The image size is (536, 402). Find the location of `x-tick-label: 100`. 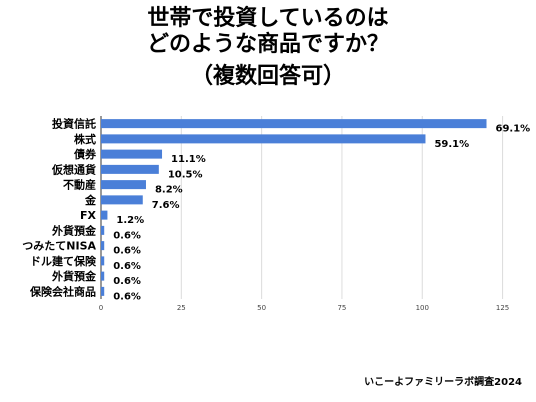

x-tick-label: 100 is located at coordinates (422, 308).